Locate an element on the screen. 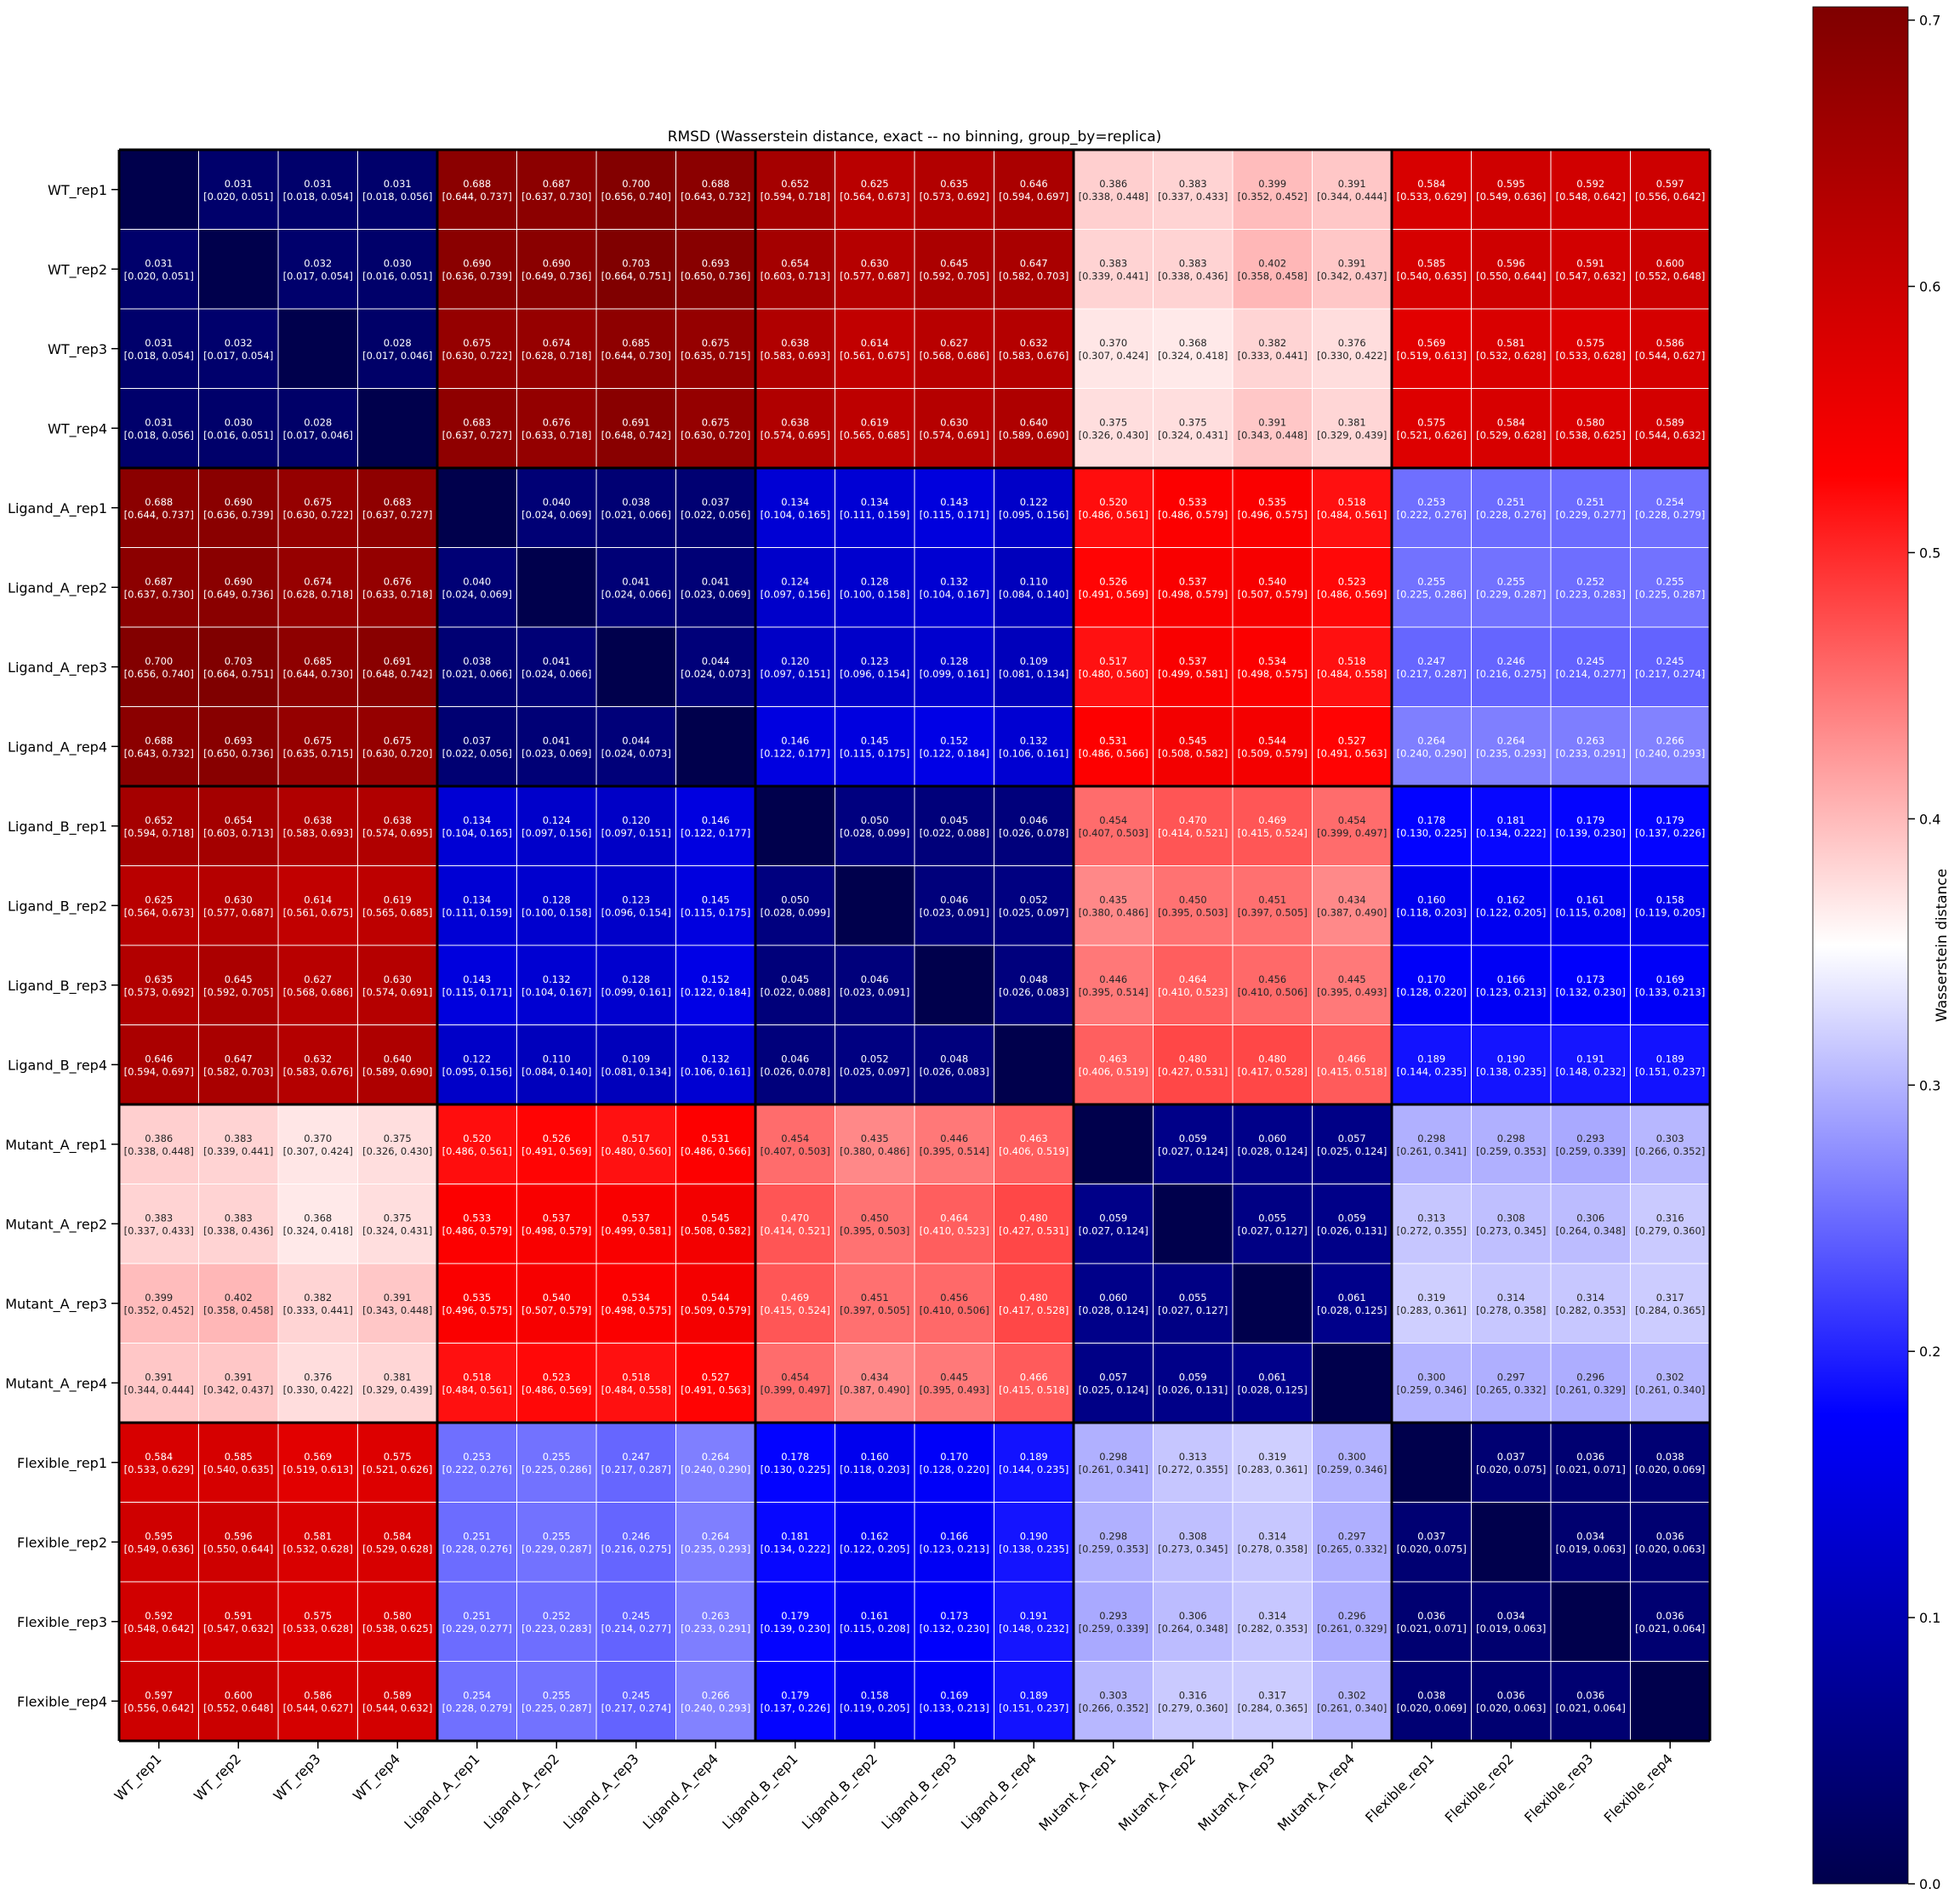  cell-interval-label: [0.519, 0.613] is located at coordinates (1432, 356).